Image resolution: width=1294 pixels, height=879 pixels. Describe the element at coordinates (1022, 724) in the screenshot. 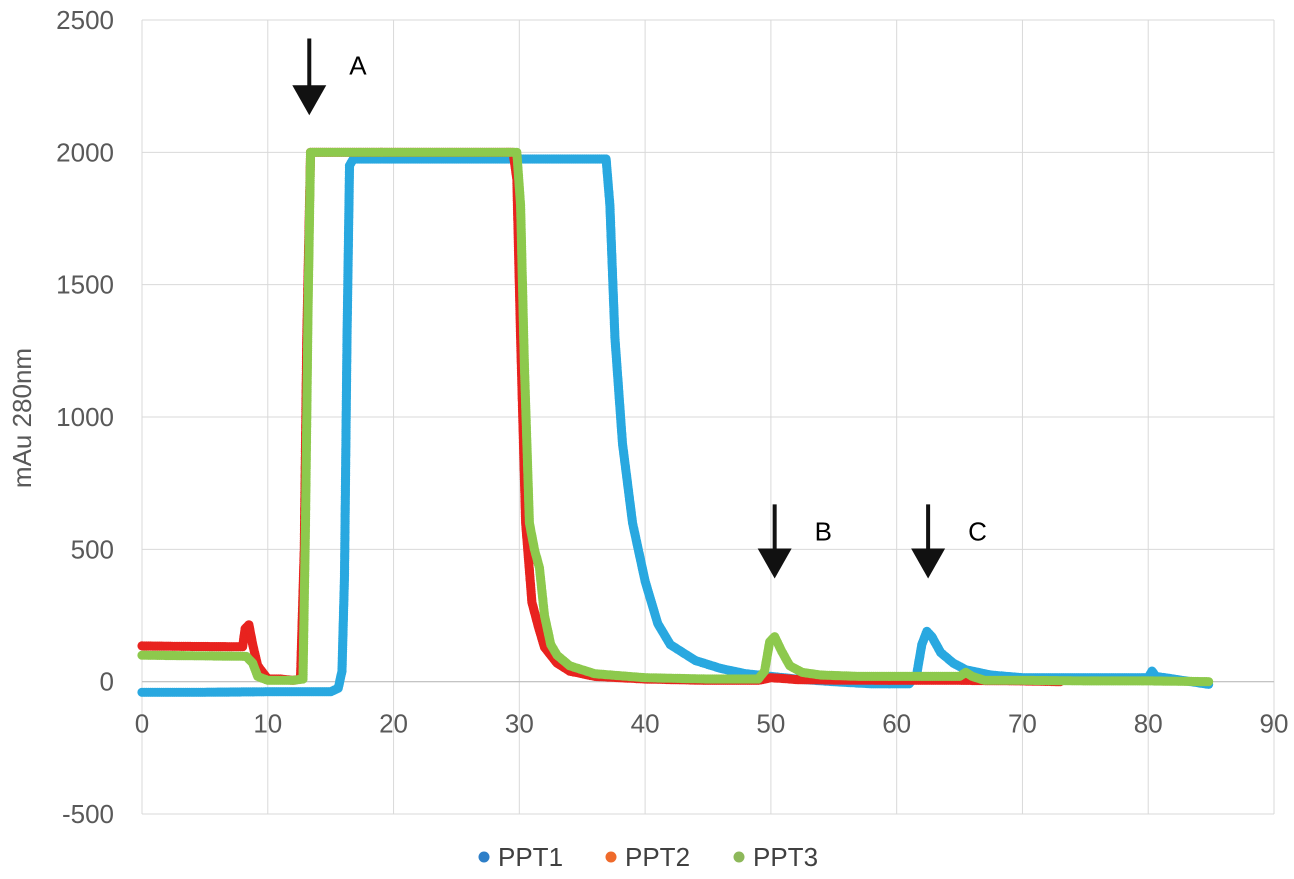

I see `x-tick-label: 70` at that location.